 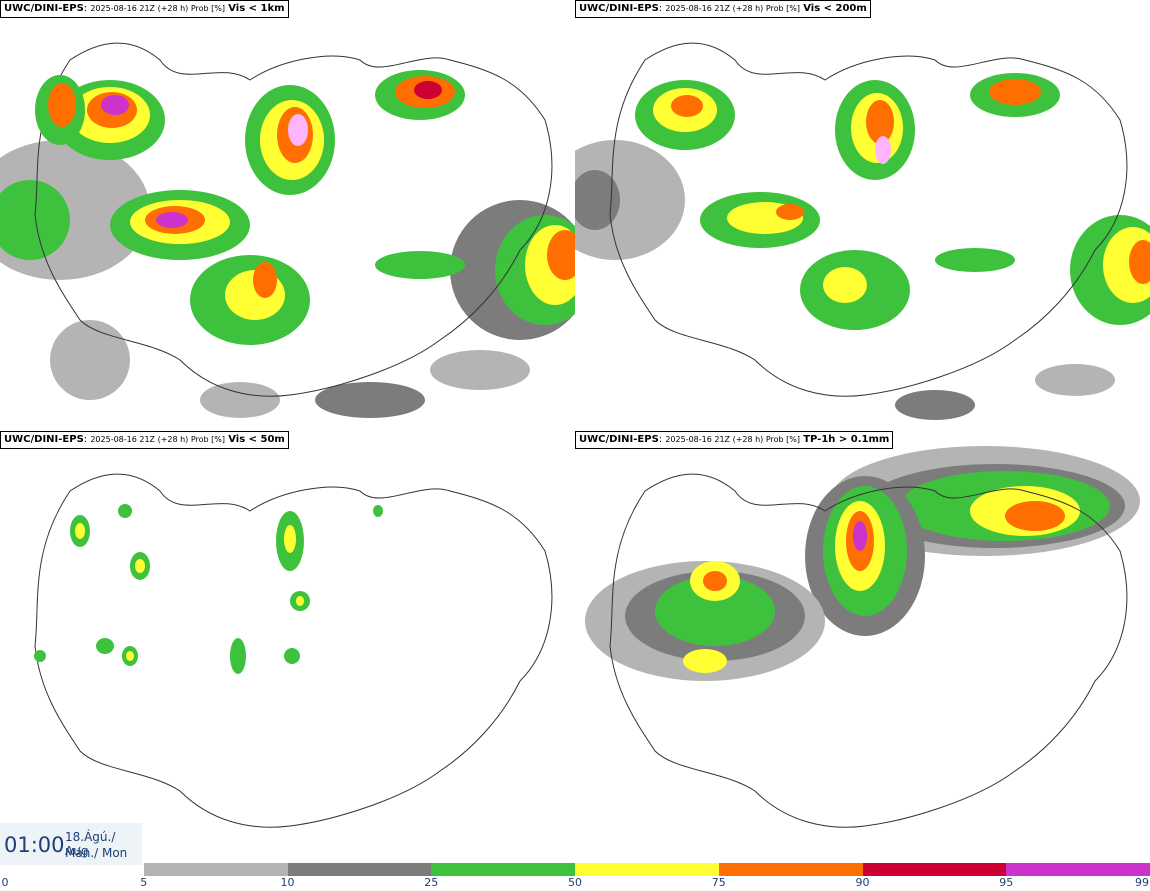 I want to click on valid-time: 01:00, so click(x=34, y=845).